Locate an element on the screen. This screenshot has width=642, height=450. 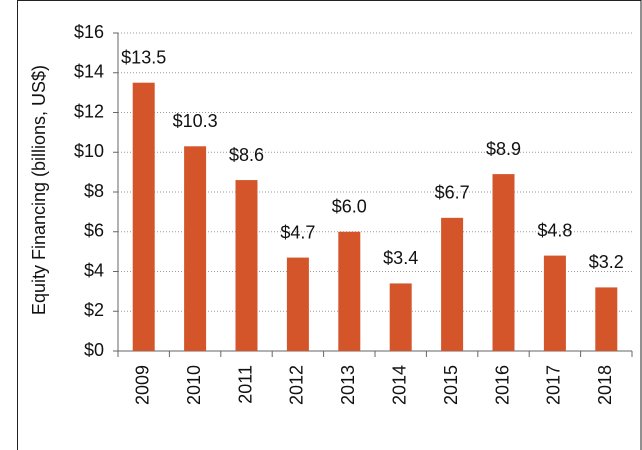
value-label: $4.8 is located at coordinates (554, 230).